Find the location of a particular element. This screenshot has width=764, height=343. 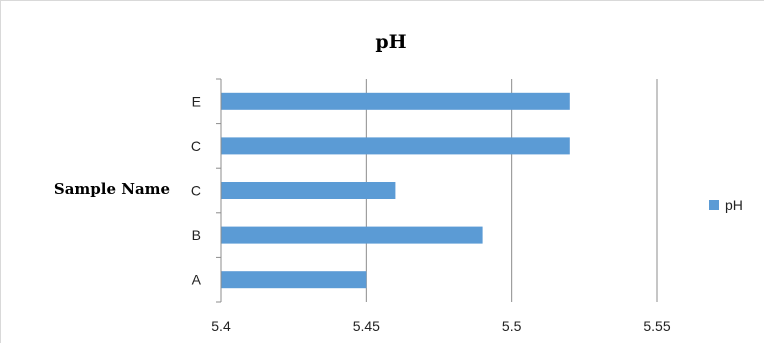

y-tick-label: E is located at coordinates (196, 101).